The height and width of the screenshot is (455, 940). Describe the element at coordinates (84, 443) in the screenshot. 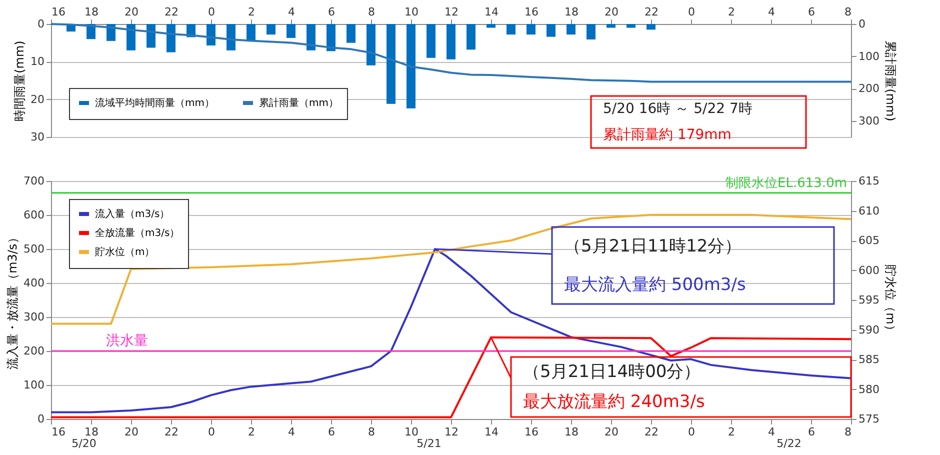

I see `text: 5/20` at that location.